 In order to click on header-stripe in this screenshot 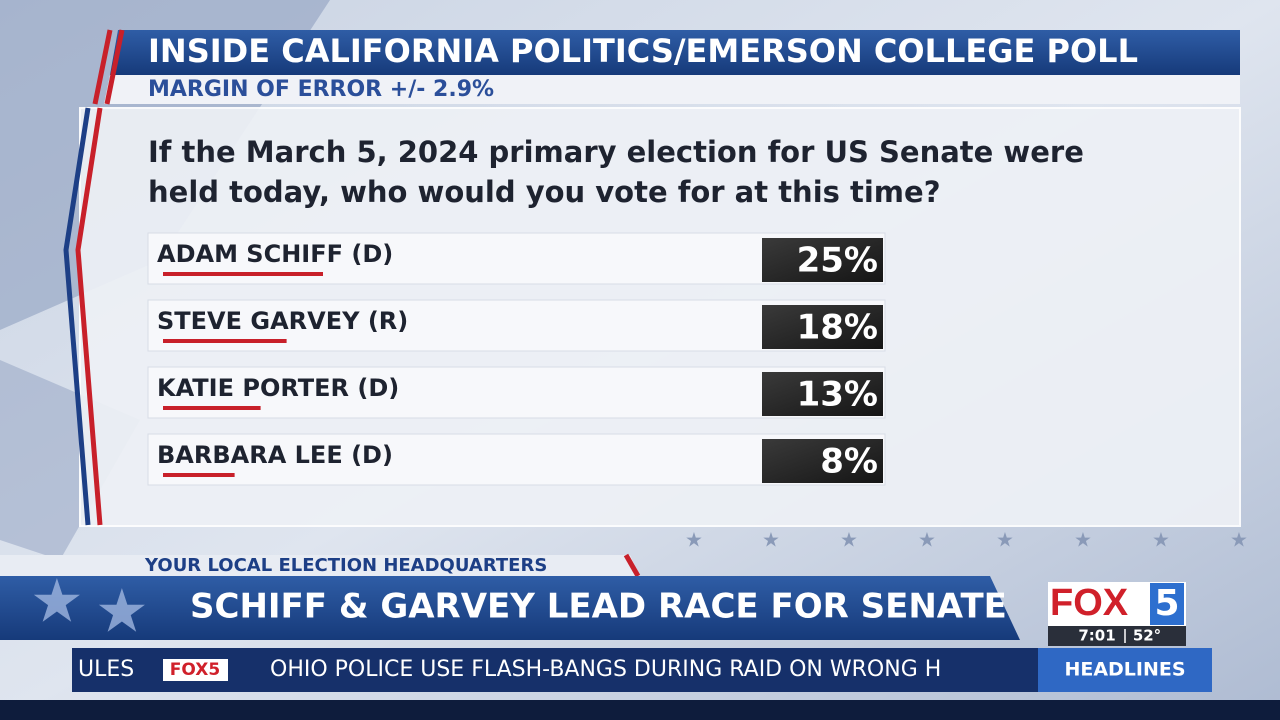, I will do `click(108, 67)`.